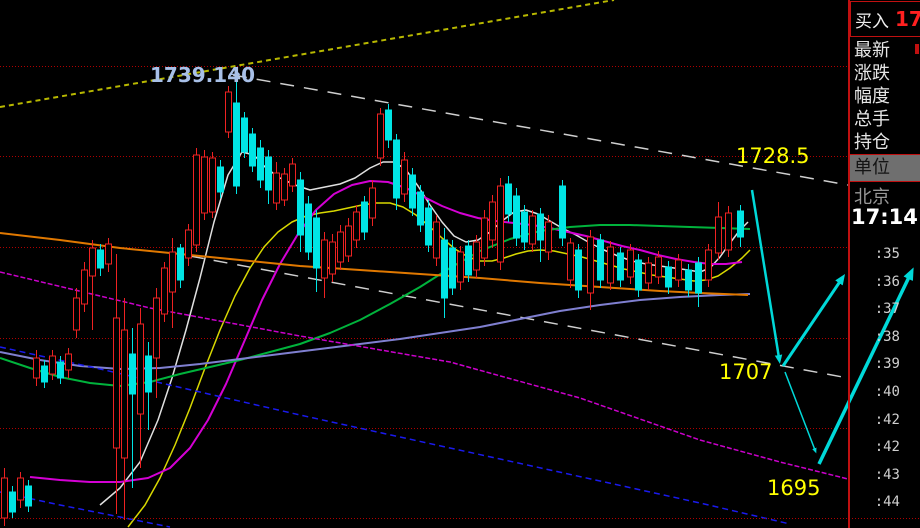  Describe the element at coordinates (772, 156) in the screenshot. I see `resistance-label: 1728.5` at that location.